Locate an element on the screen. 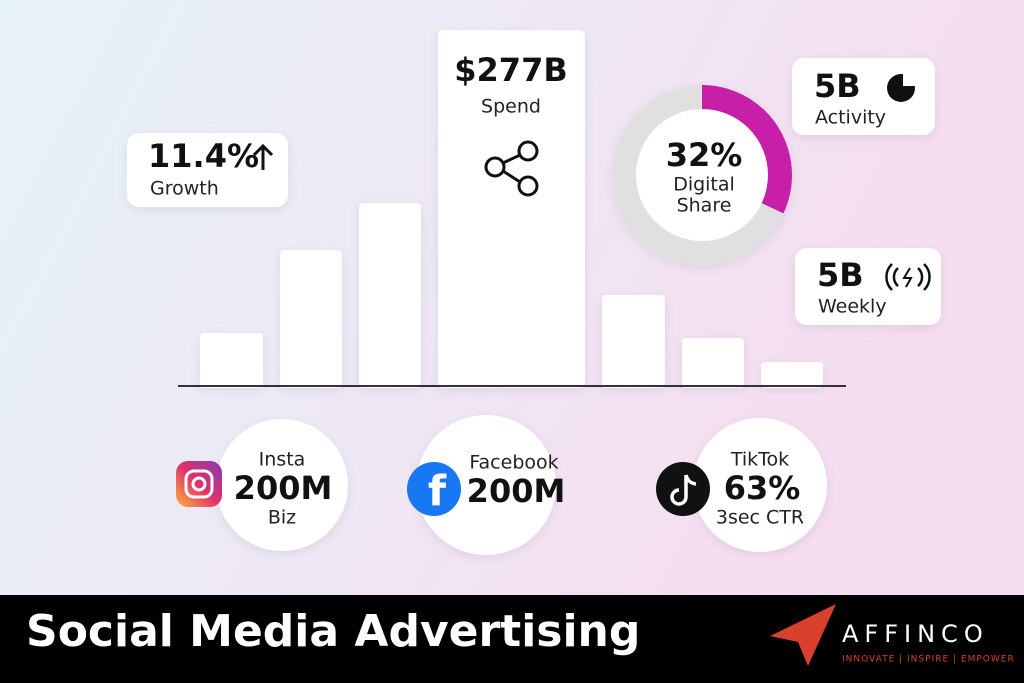  insta-circle is located at coordinates (282, 485).